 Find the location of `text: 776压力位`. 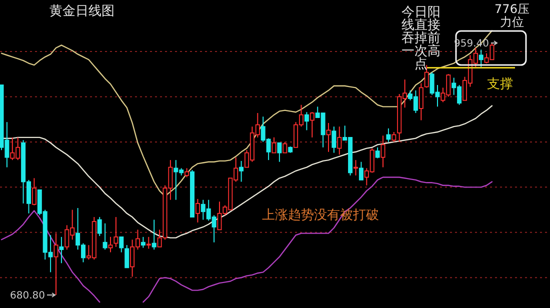

text: 776压力位 is located at coordinates (512, 15).